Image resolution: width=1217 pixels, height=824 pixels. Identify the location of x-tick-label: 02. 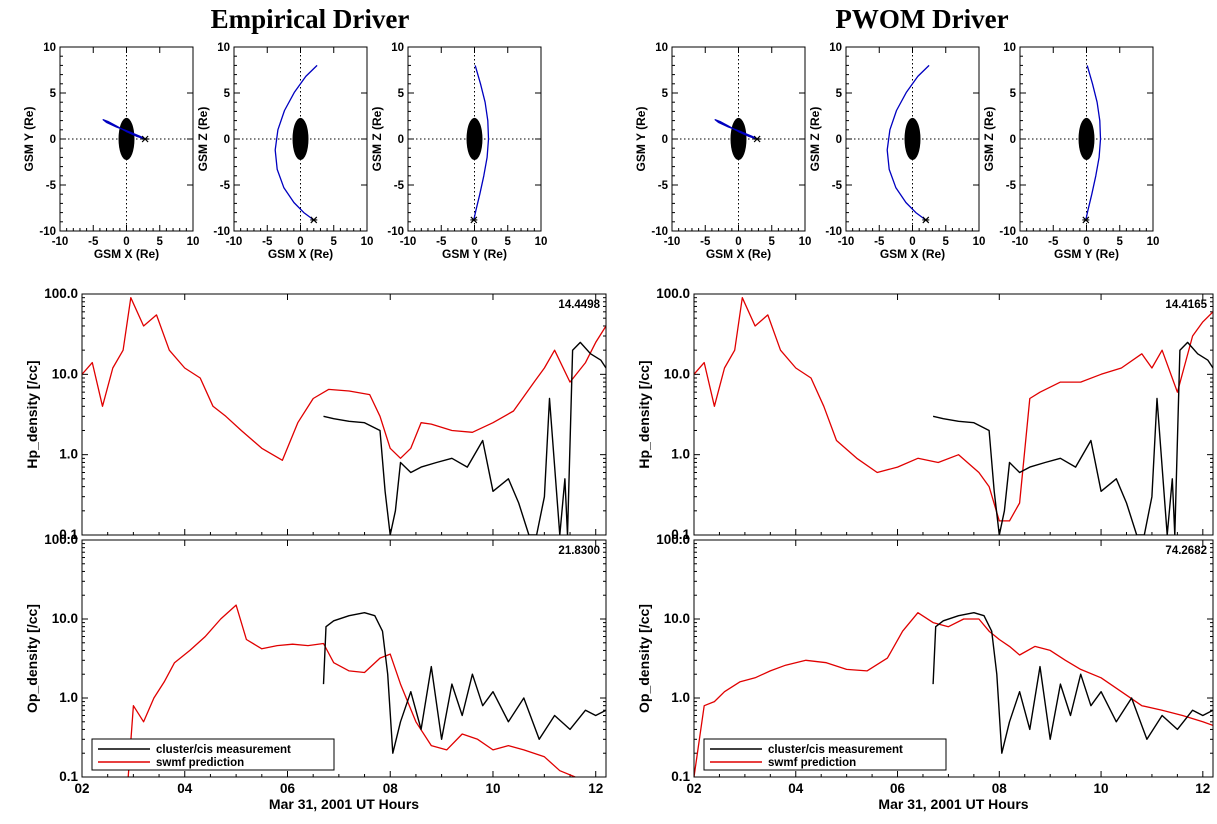
(693, 788).